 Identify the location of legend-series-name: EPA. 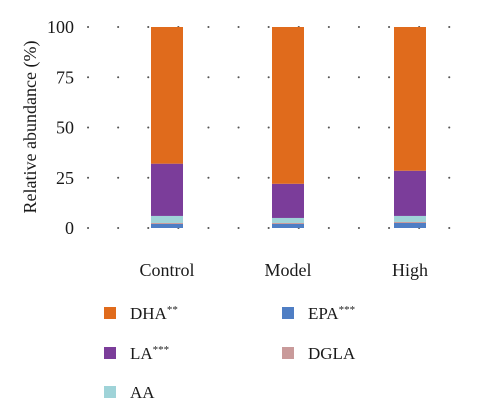
(323, 313).